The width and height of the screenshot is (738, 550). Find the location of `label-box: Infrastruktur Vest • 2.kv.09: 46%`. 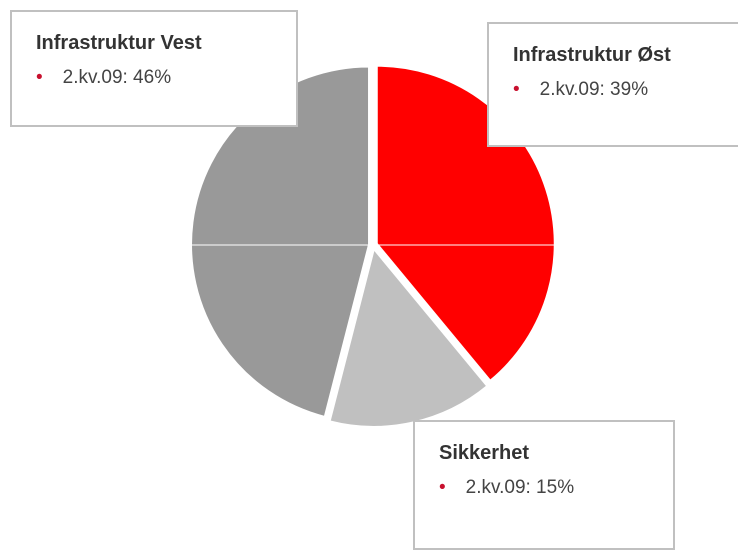

label-box: Infrastruktur Vest • 2.kv.09: 46% is located at coordinates (154, 68).